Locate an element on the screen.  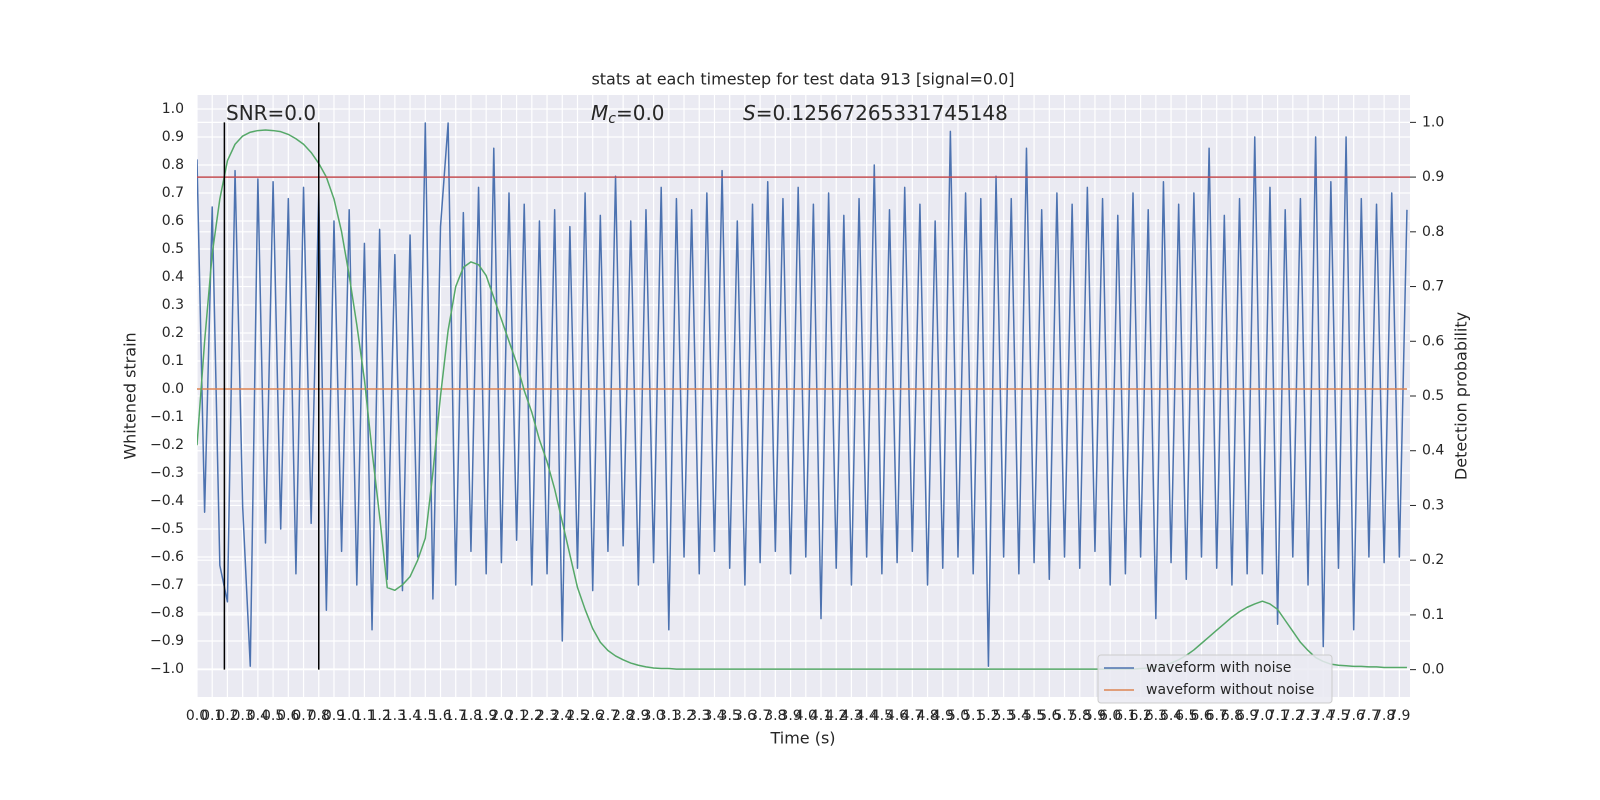
x-tick-label: 2.9 is located at coordinates (638, 716).